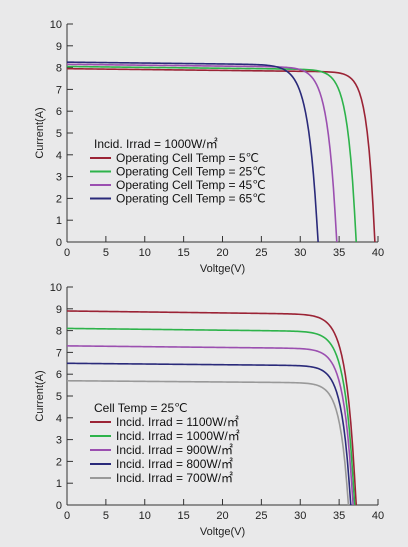 The height and width of the screenshot is (547, 408). I want to click on legend-entry-1: Operating Cell Temp = 5℃, so click(187, 158).